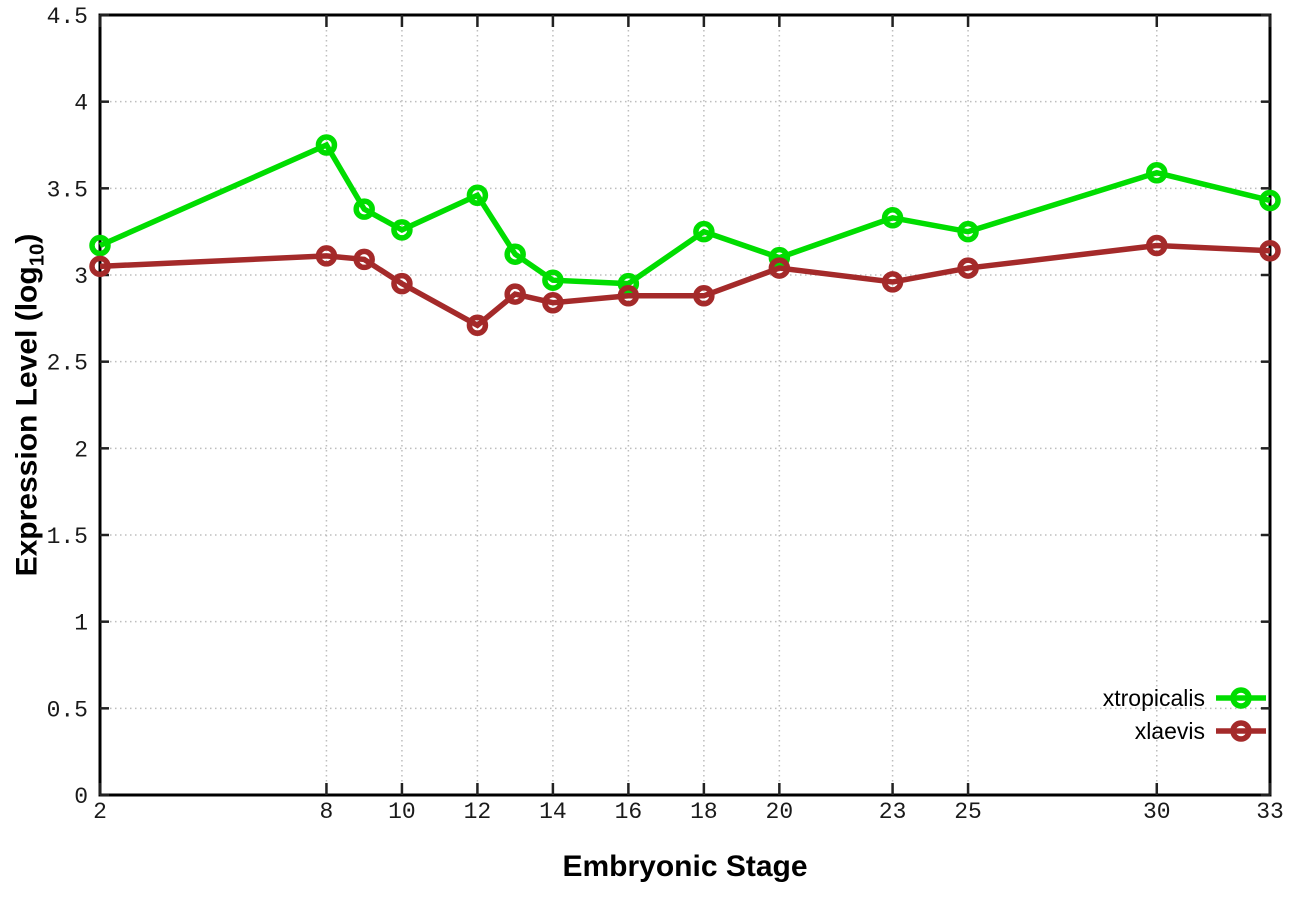  What do you see at coordinates (893, 812) in the screenshot?
I see `x-tick-label: 23` at bounding box center [893, 812].